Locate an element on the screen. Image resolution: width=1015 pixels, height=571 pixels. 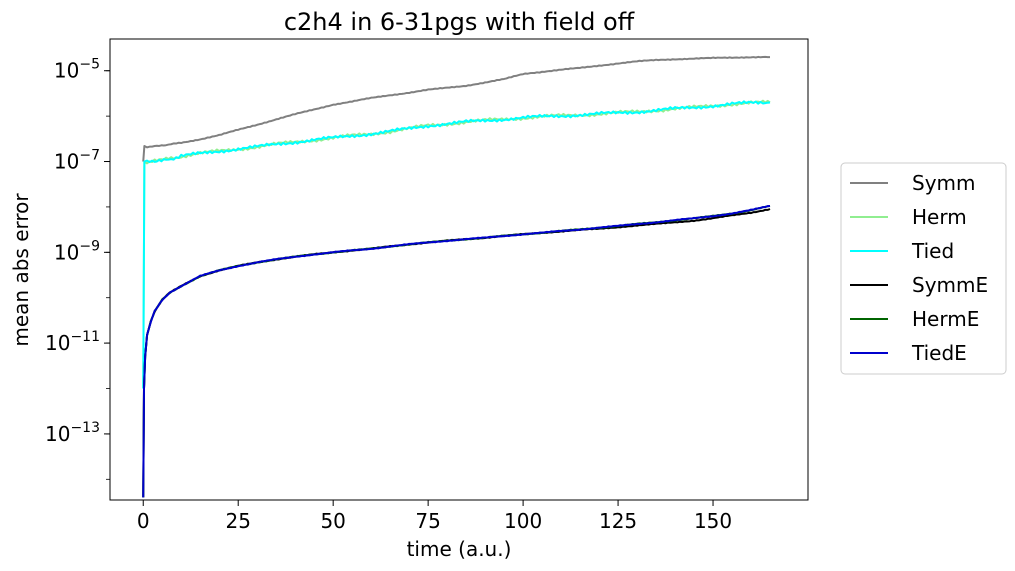
legend-label-tied: Tied is located at coordinates (932, 251).